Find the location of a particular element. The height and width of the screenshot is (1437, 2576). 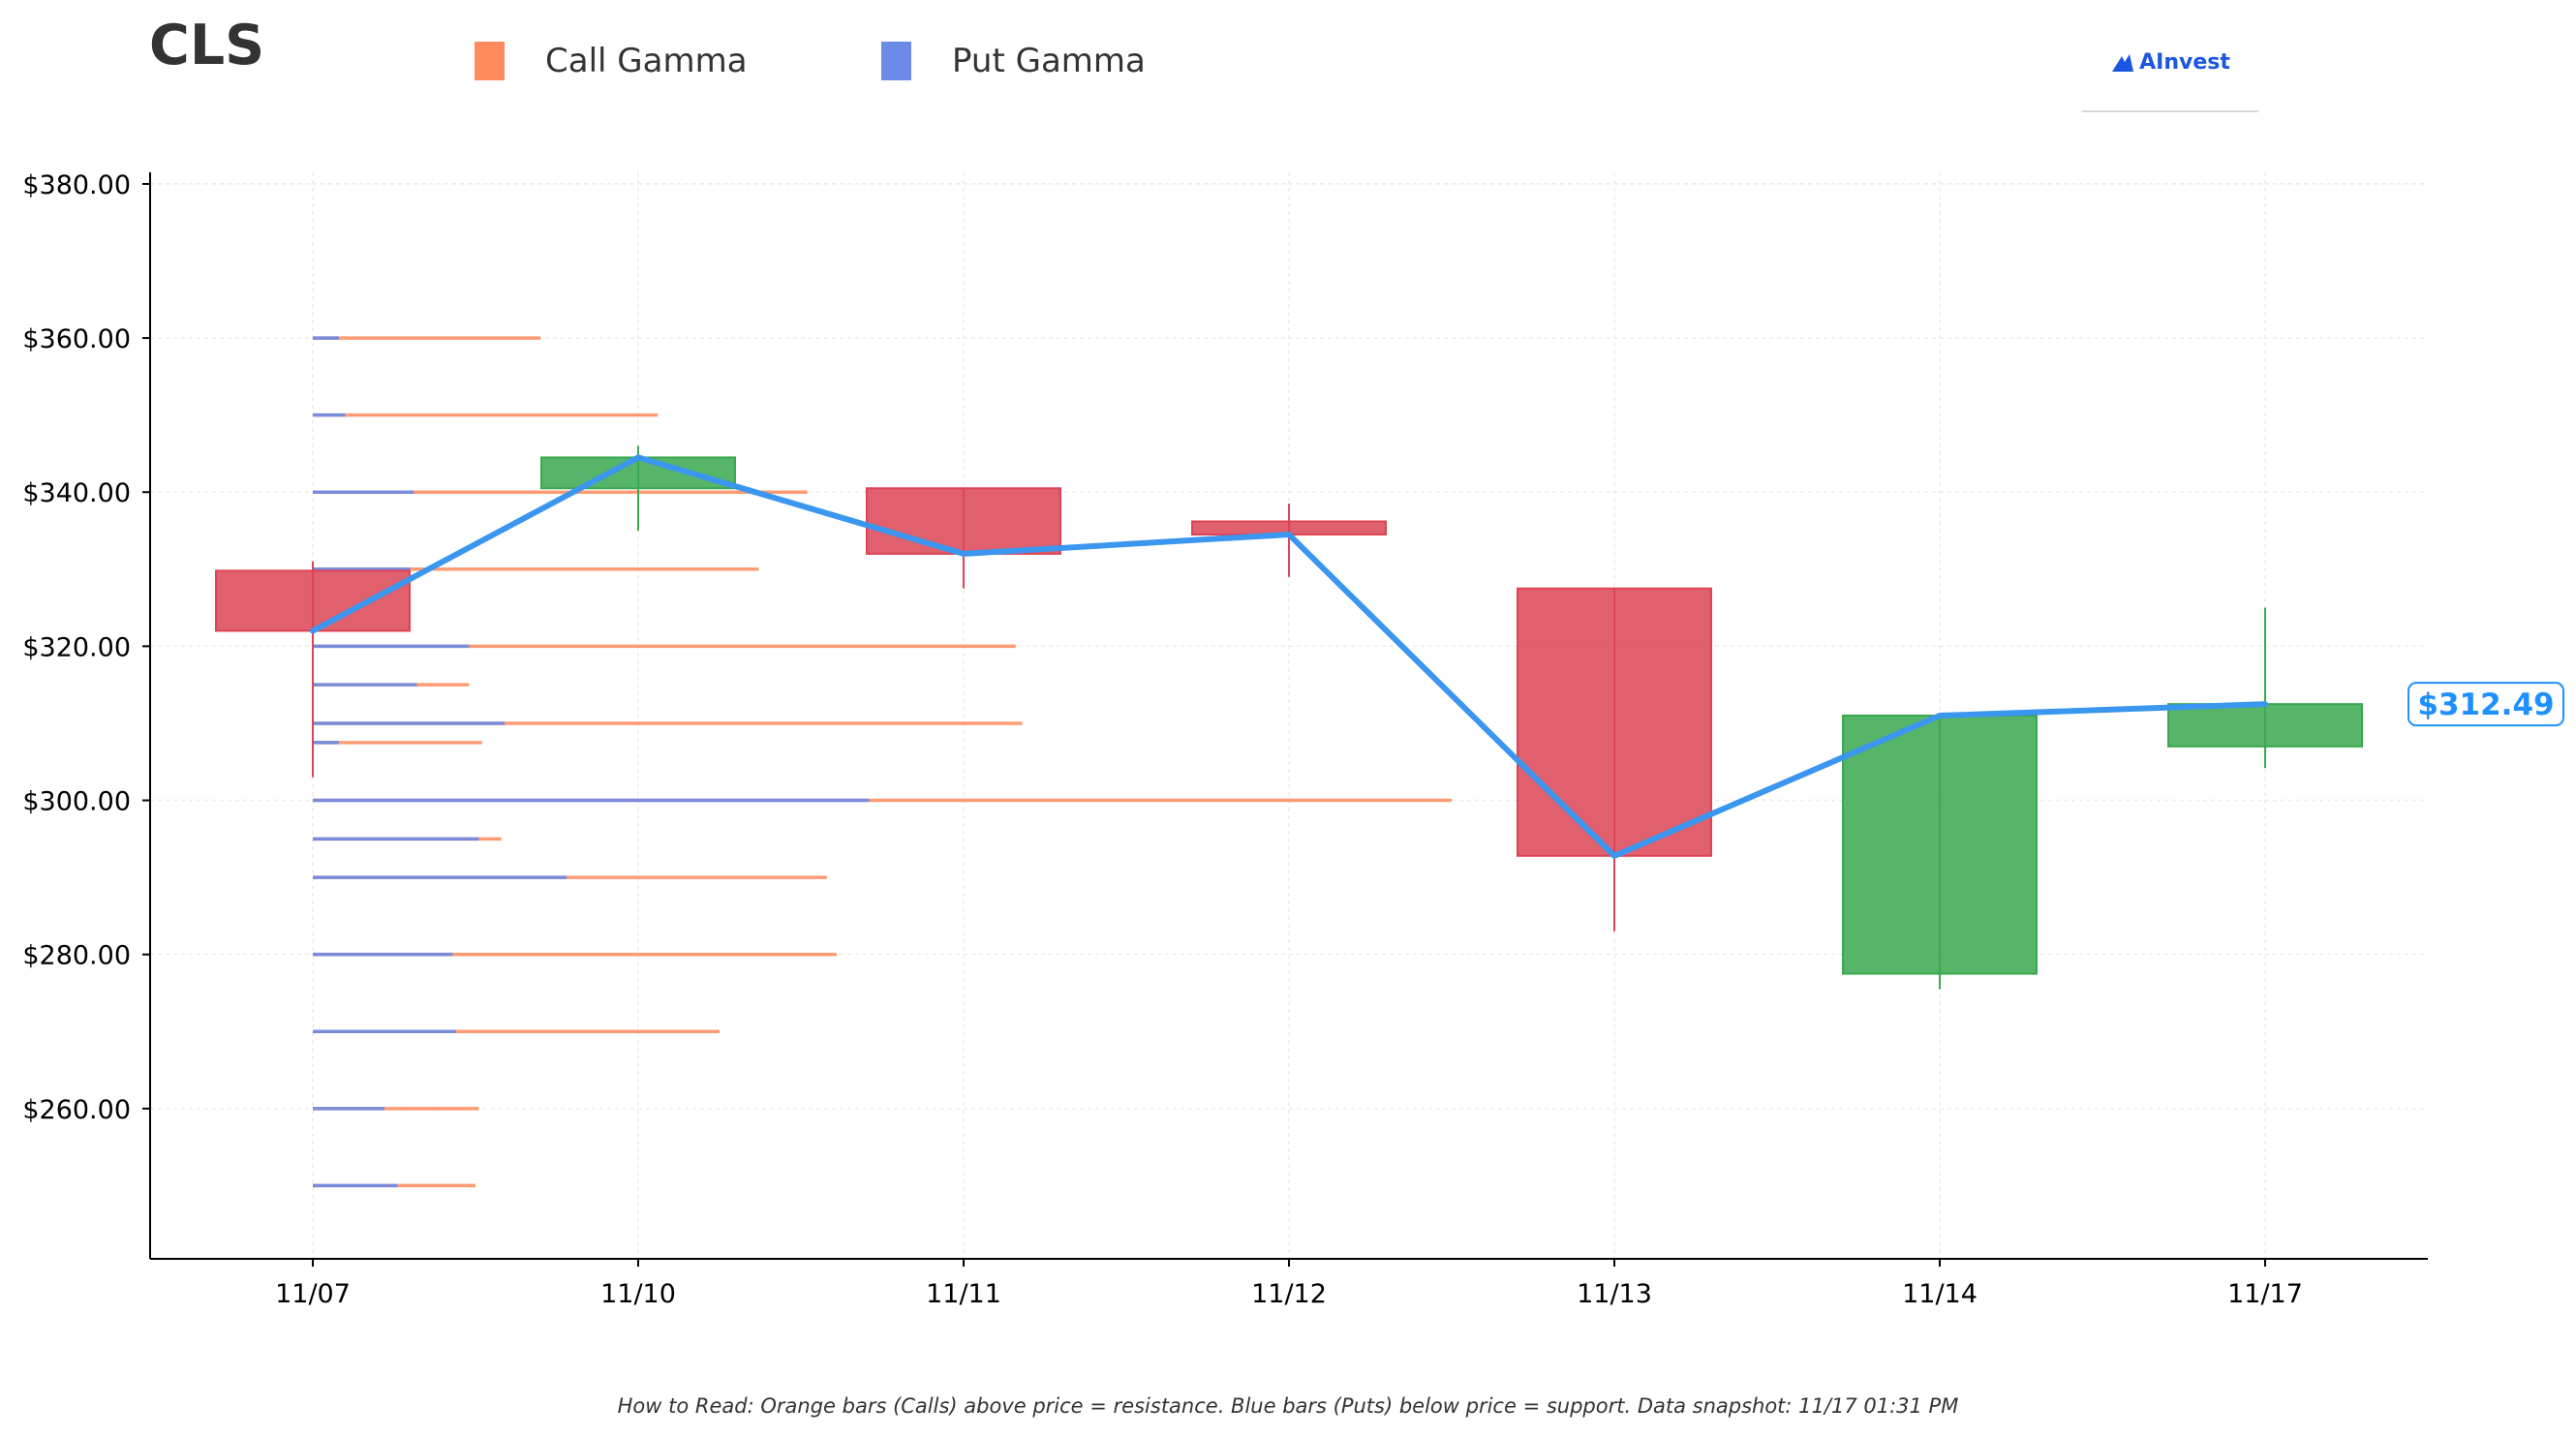

legend-put-gamma: Put Gamma is located at coordinates (1013, 61).